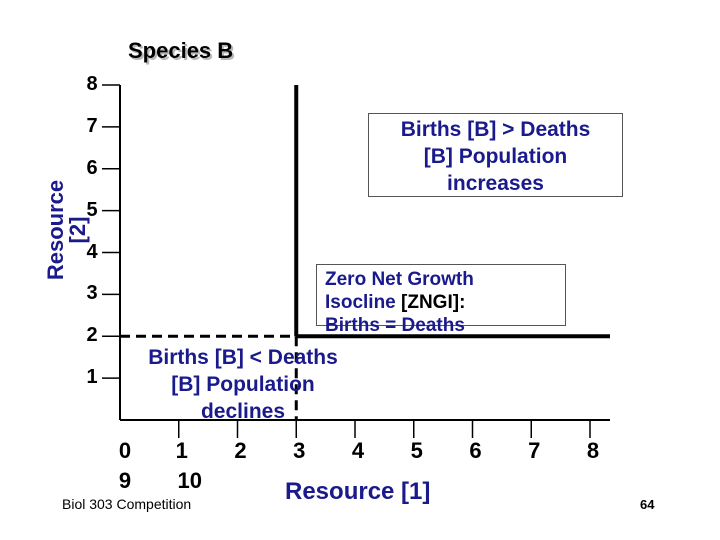  What do you see at coordinates (399, 279) in the screenshot?
I see `annotation-zngi-line-1: Zero Net Growth` at bounding box center [399, 279].